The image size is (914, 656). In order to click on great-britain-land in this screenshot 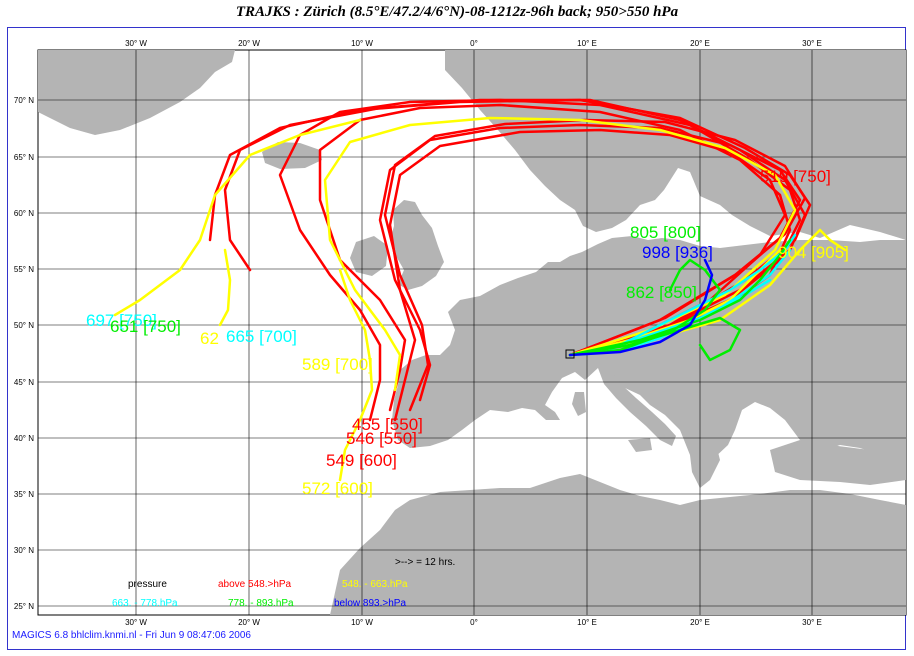, I will do `click(417, 245)`.